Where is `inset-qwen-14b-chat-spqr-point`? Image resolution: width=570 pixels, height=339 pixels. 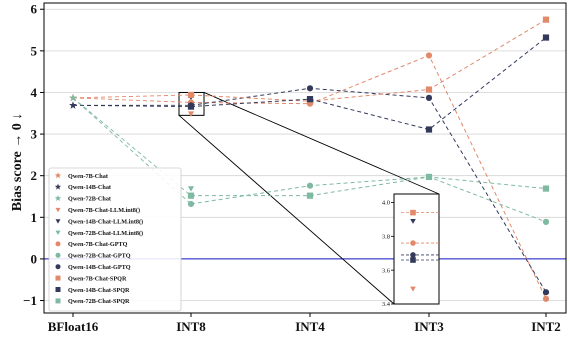 inset-qwen-14b-chat-spqr-point is located at coordinates (413, 260).